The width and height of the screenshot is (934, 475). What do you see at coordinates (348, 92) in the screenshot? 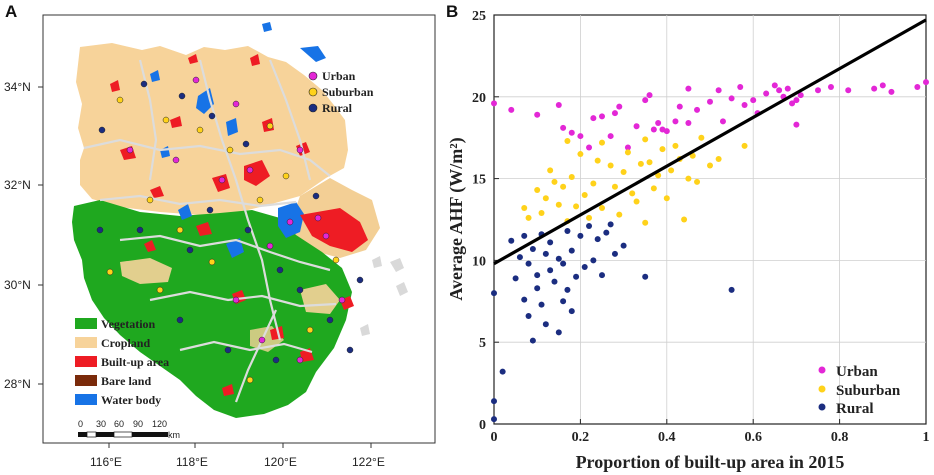
I see `legend-label-suburban: Suburban` at bounding box center [348, 92].